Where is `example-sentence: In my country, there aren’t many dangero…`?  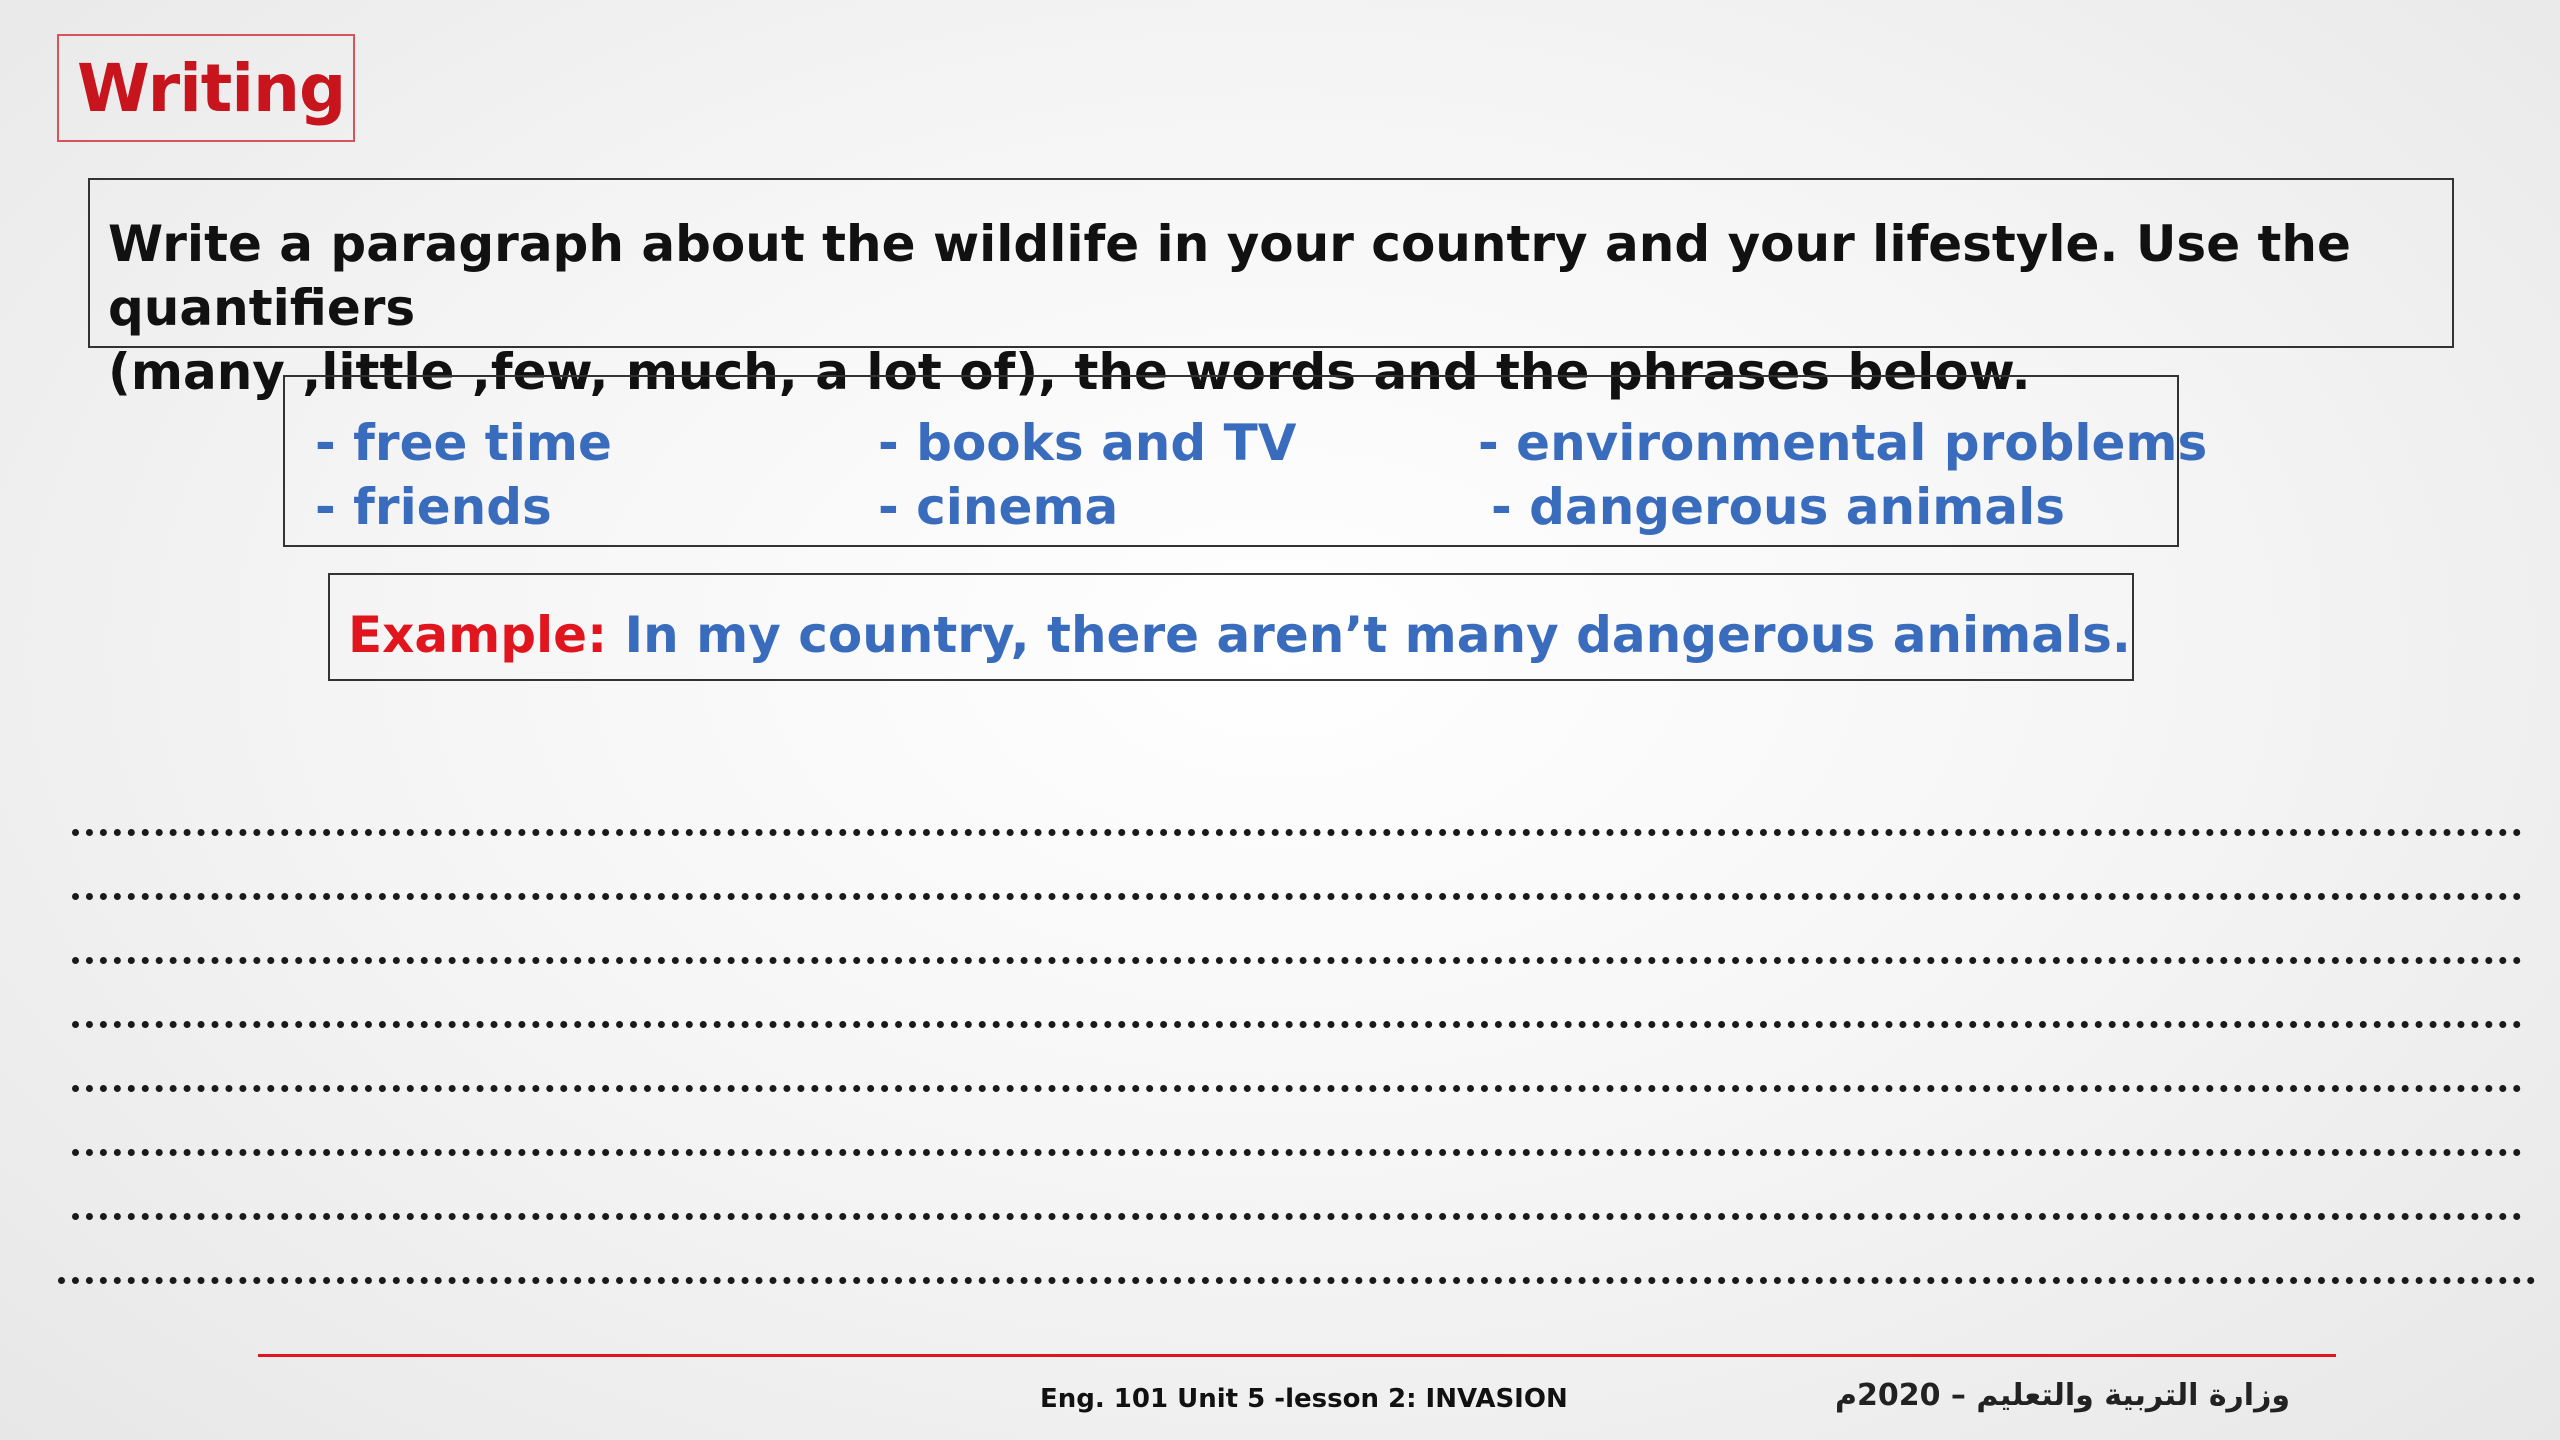
example-sentence: In my country, there aren’t many dangero… is located at coordinates (1369, 635).